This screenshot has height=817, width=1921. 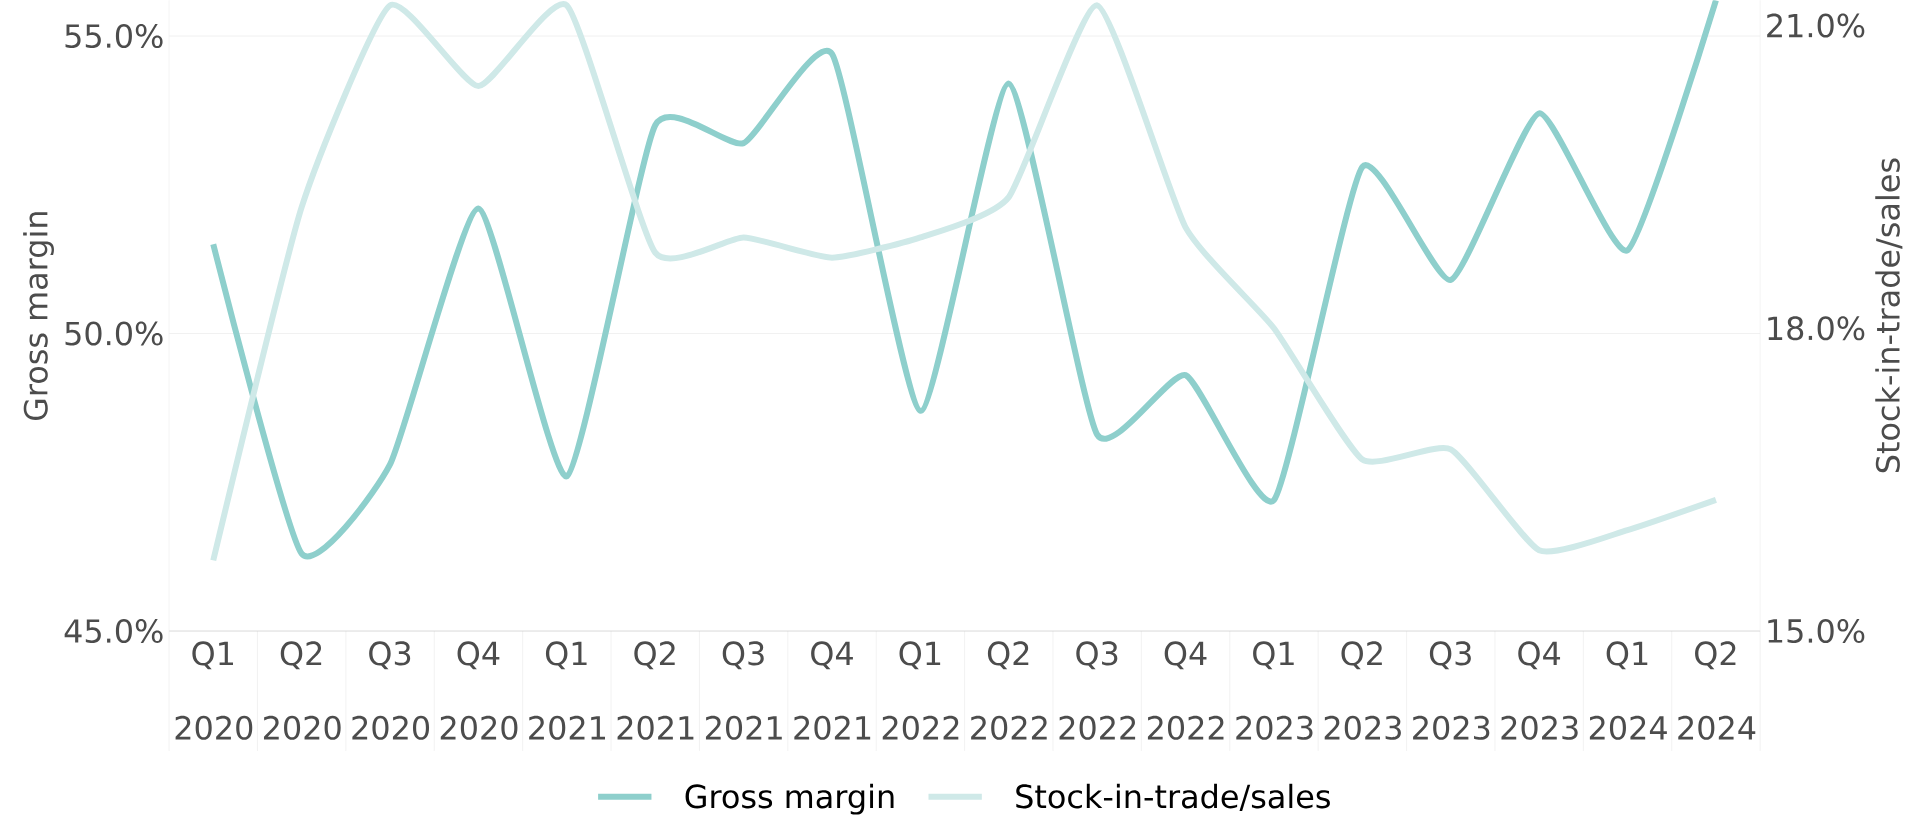 What do you see at coordinates (38, 316) in the screenshot?
I see `y-axis-title: Gross margin` at bounding box center [38, 316].